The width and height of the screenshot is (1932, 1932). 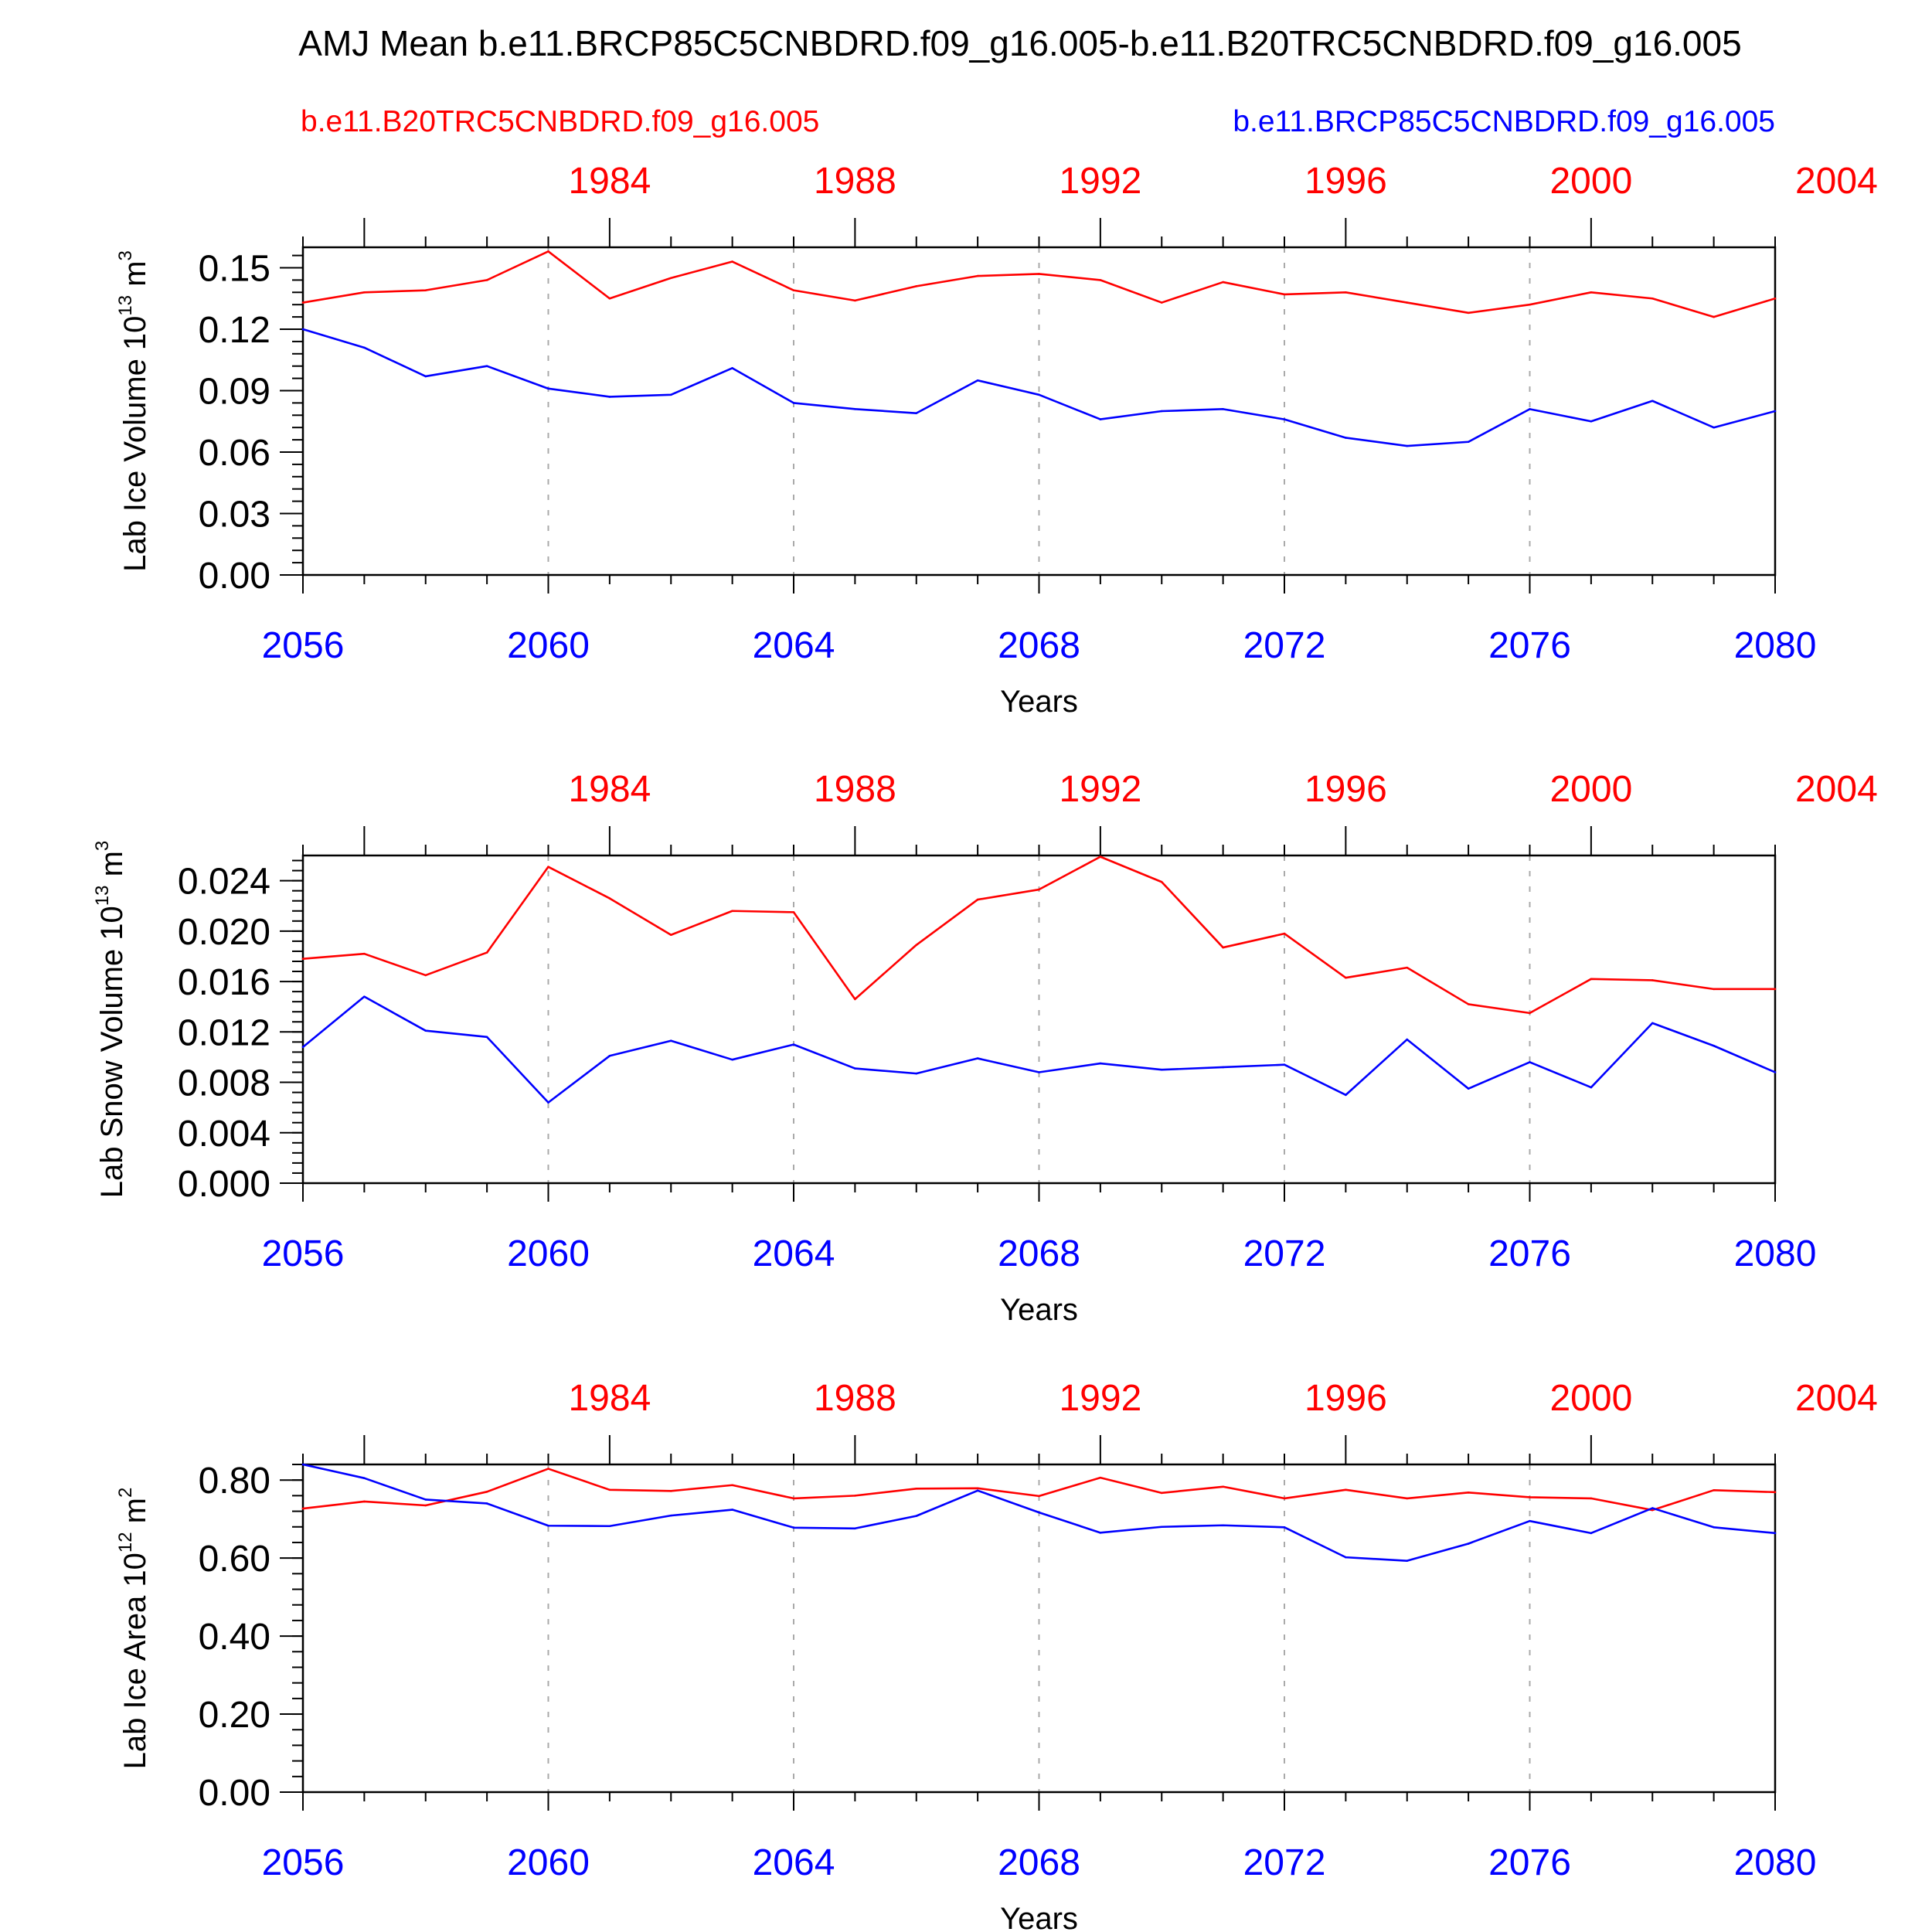 What do you see at coordinates (1530, 645) in the screenshot?
I see `x-bottom-tick-label: 2076` at bounding box center [1530, 645].